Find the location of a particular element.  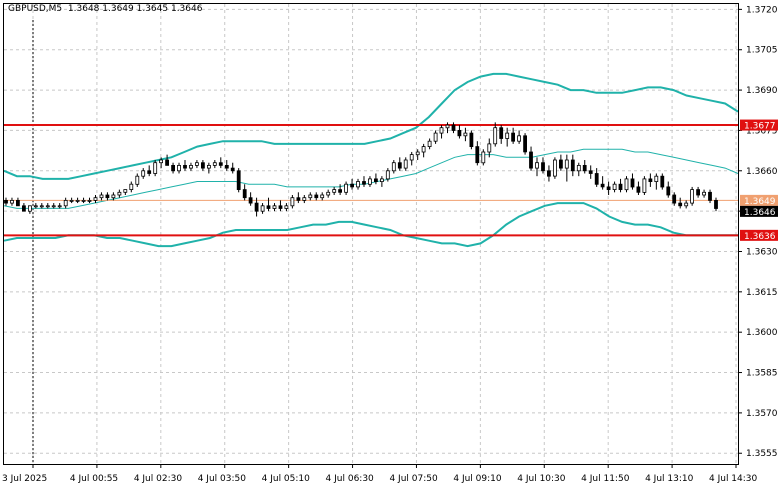

y-tick-label: 1.3630 is located at coordinates (762, 252).